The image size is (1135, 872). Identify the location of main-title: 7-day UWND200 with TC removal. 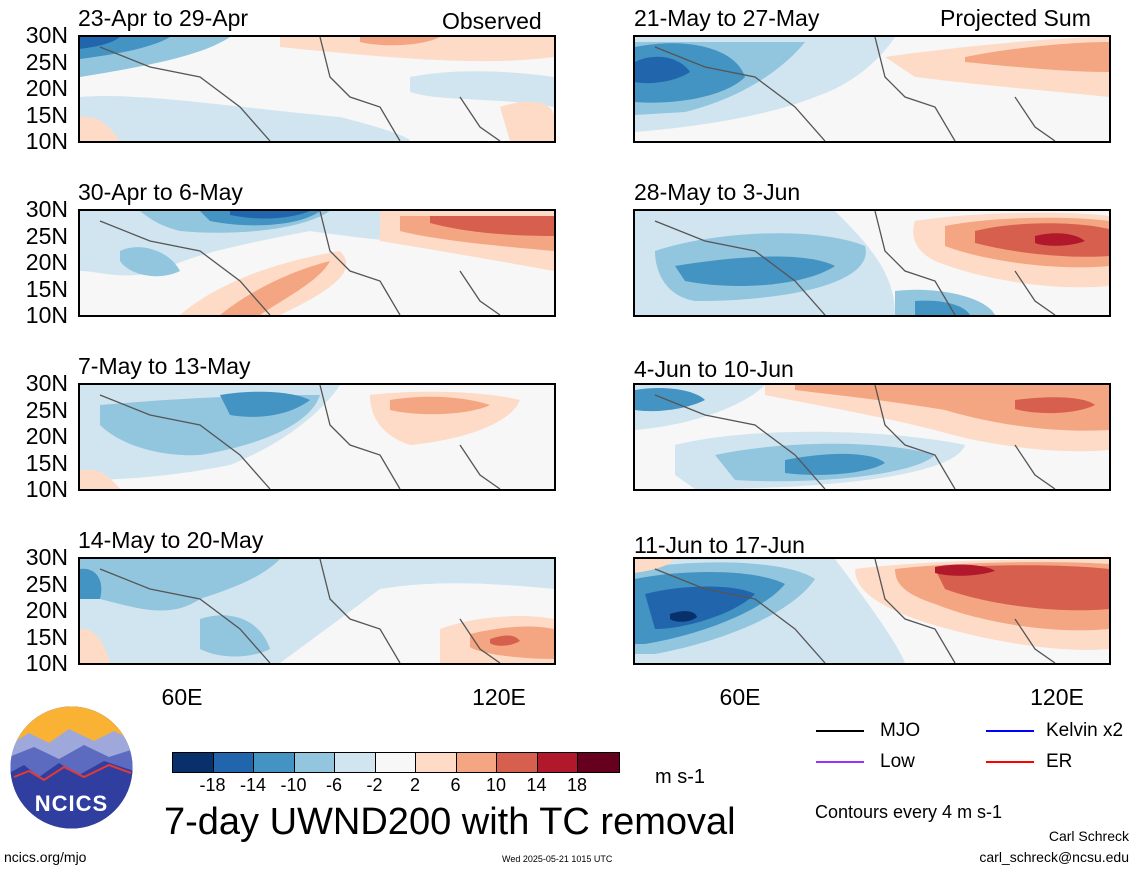
(450, 822).